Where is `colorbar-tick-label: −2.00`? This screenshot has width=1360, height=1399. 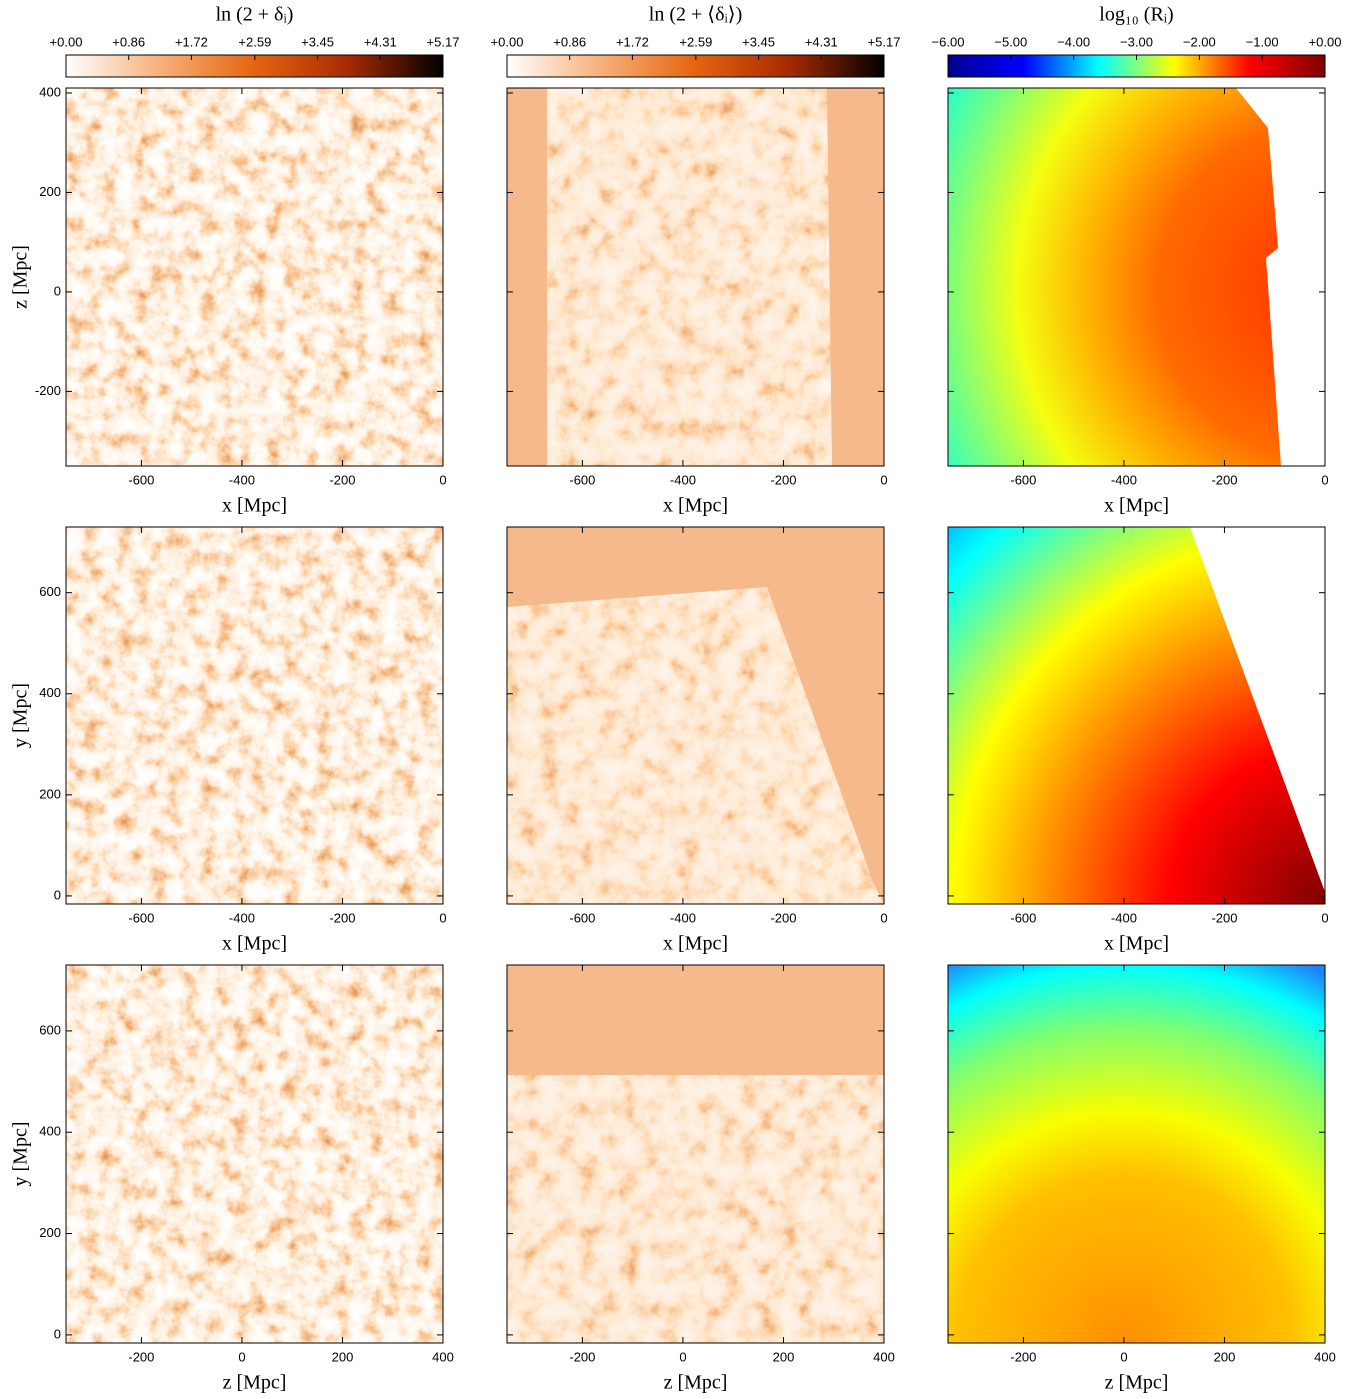
colorbar-tick-label: −2.00 is located at coordinates (1199, 41).